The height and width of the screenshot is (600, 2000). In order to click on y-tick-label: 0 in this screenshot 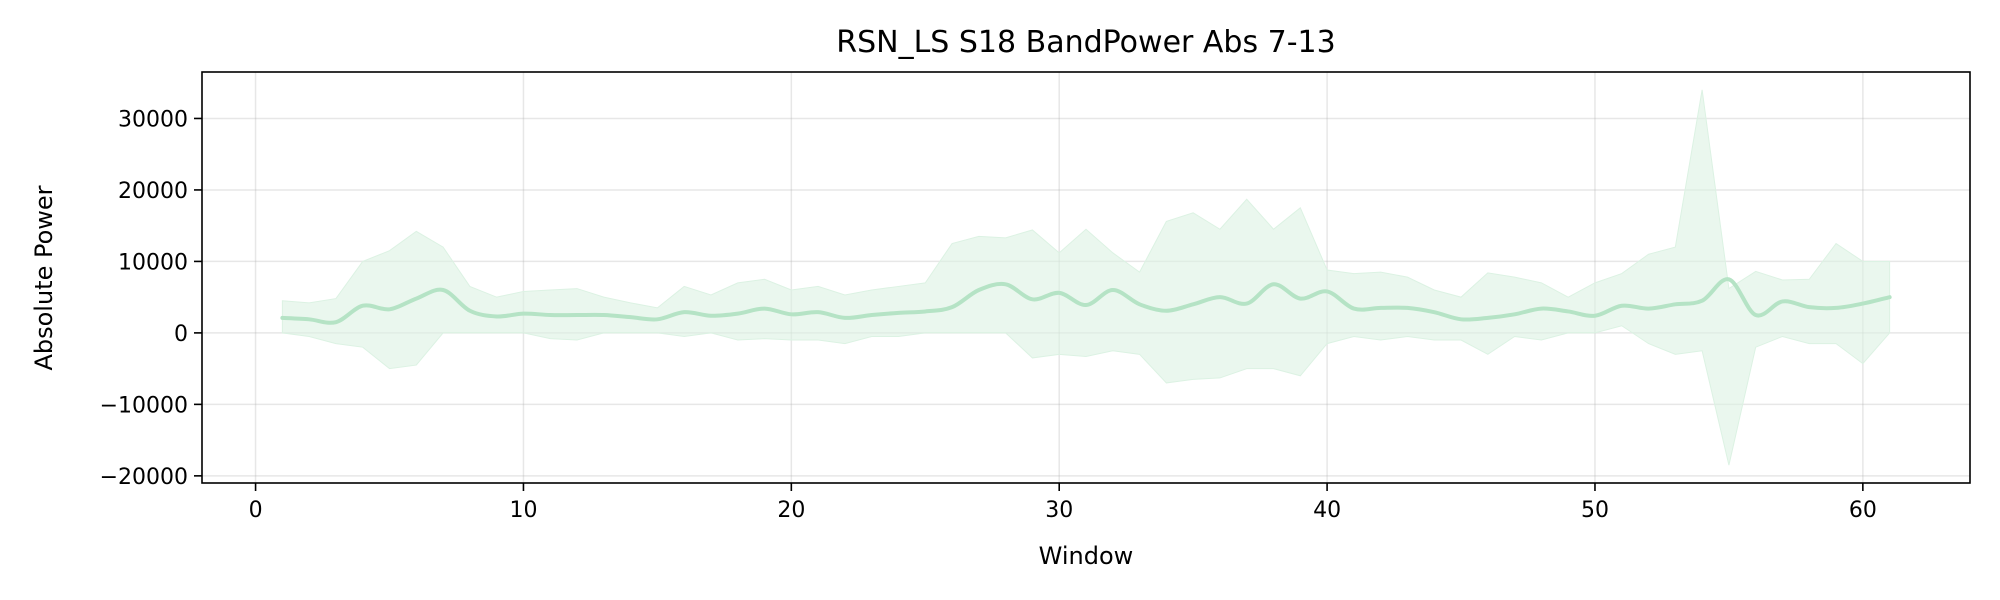, I will do `click(181, 334)`.